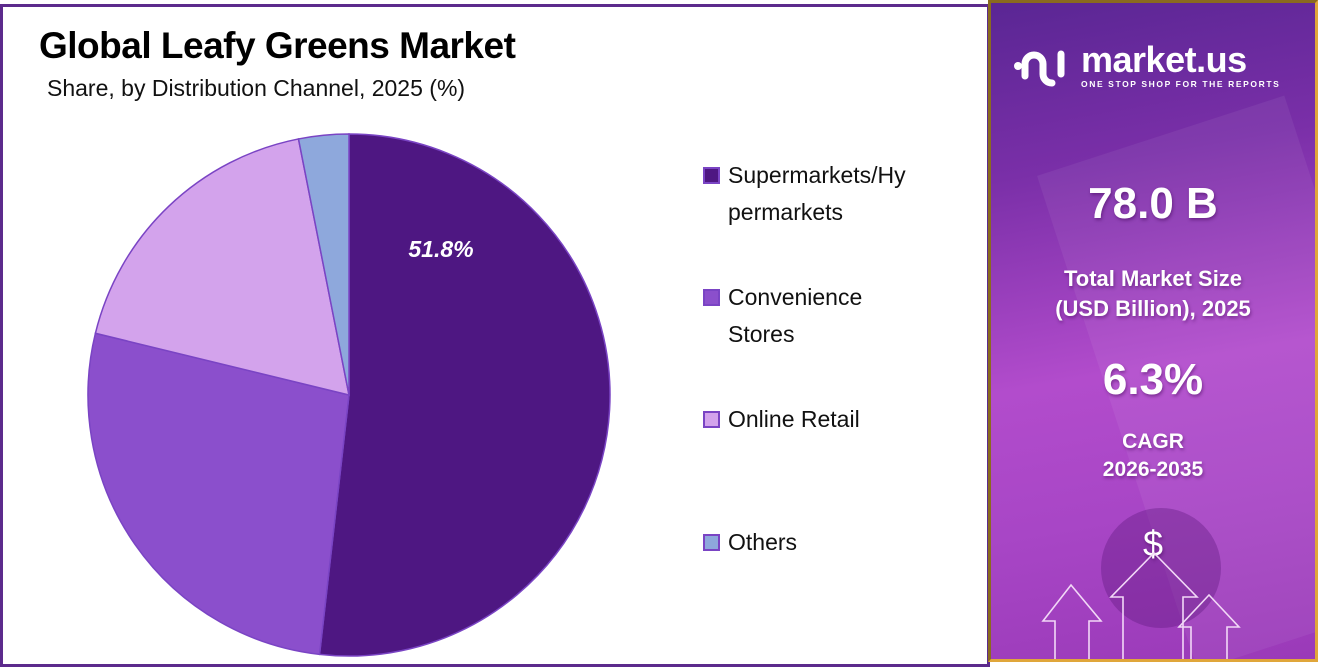  Describe the element at coordinates (1039, 68) in the screenshot. I see `market-us-logo-icon` at that location.